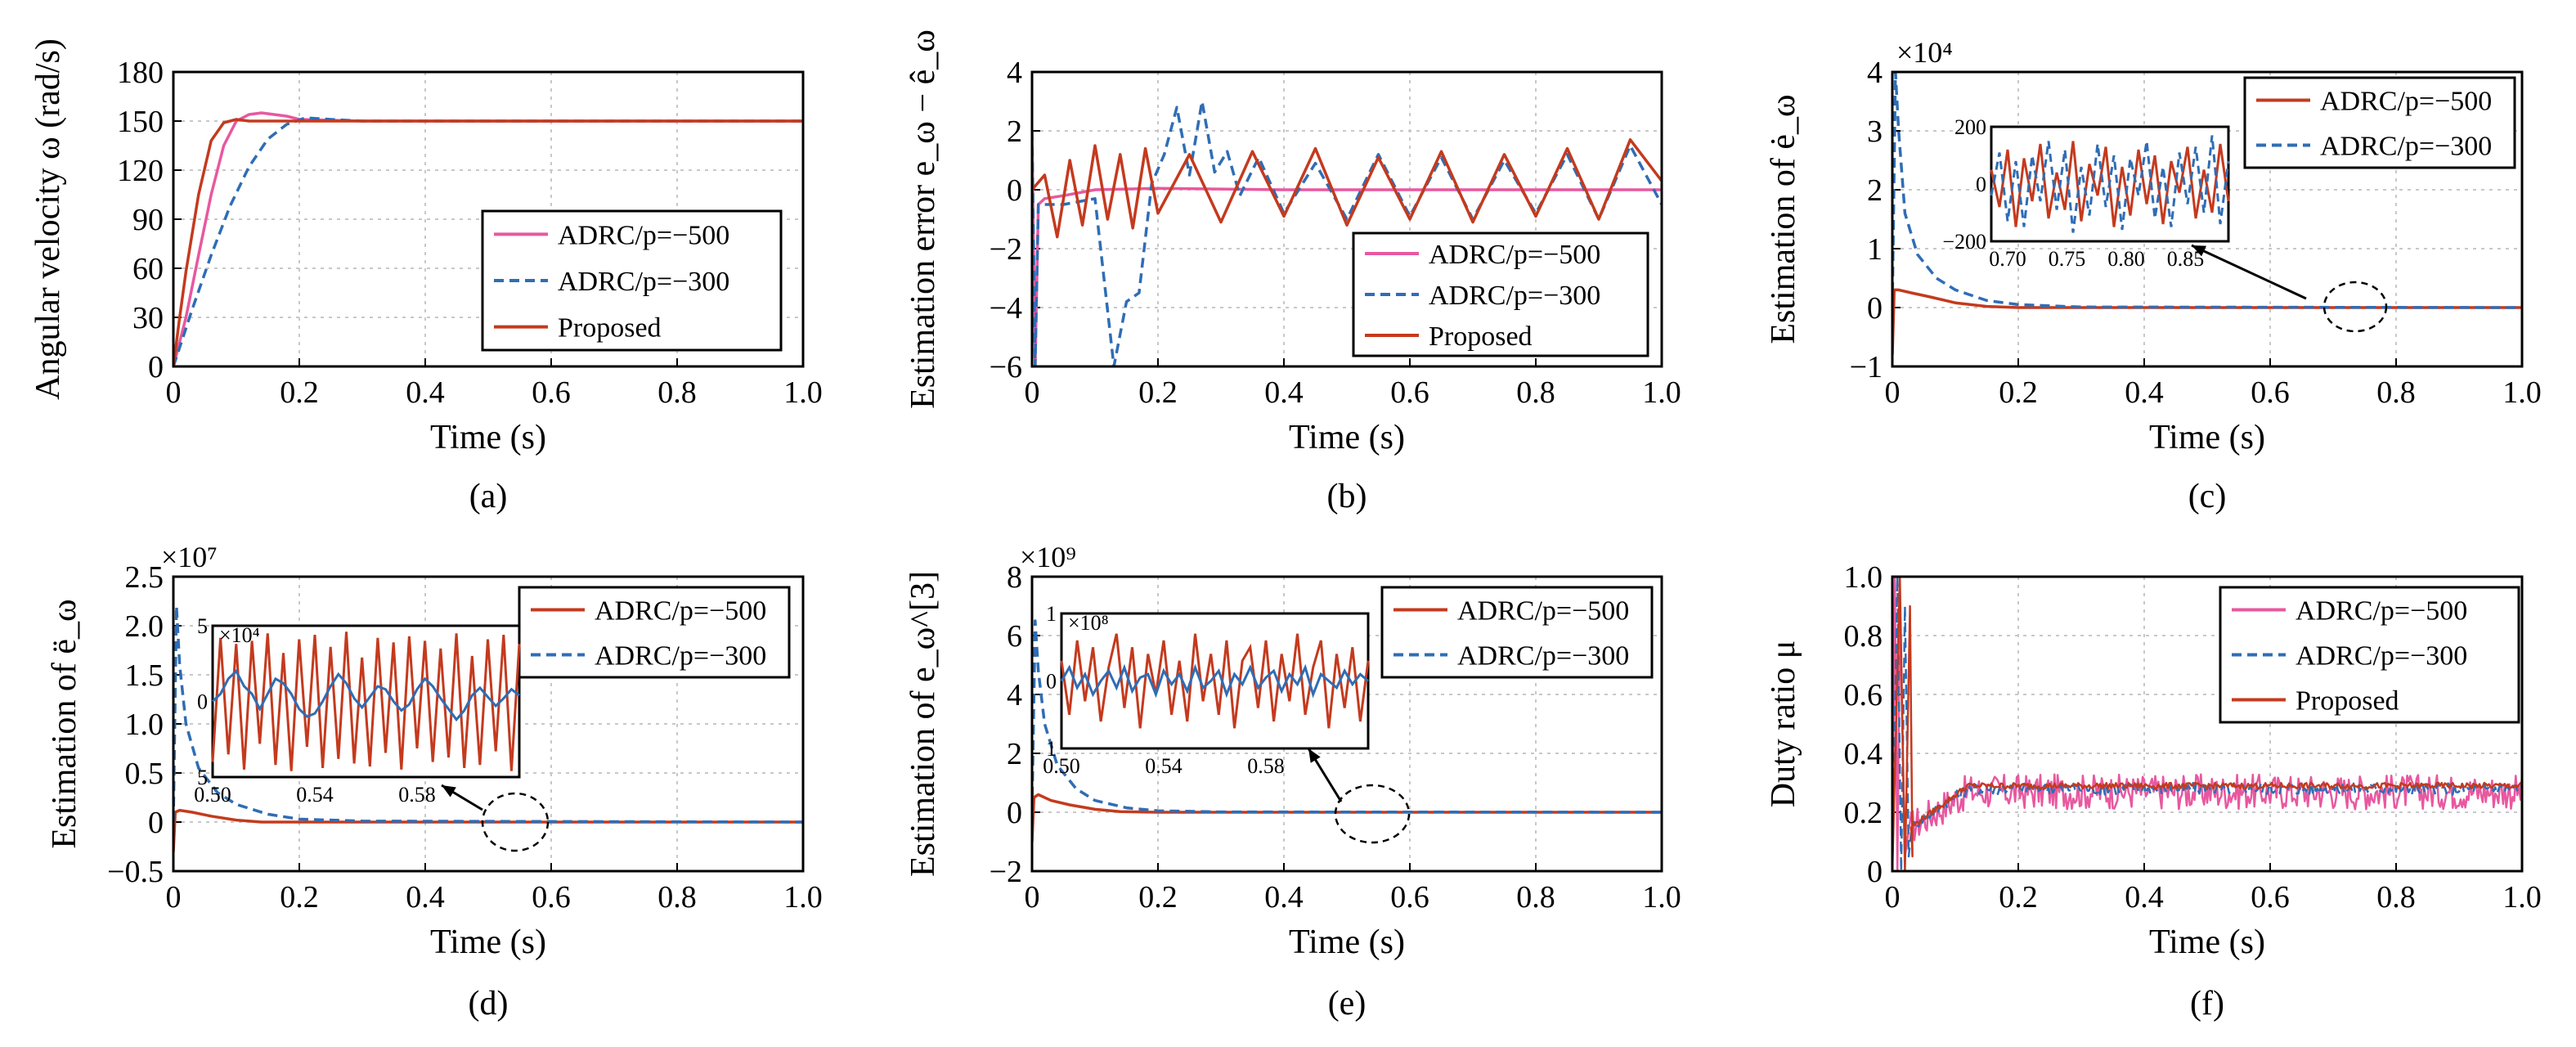  What do you see at coordinates (1783, 723) in the screenshot?
I see `y-axis-label: Duty ratio μ` at bounding box center [1783, 723].